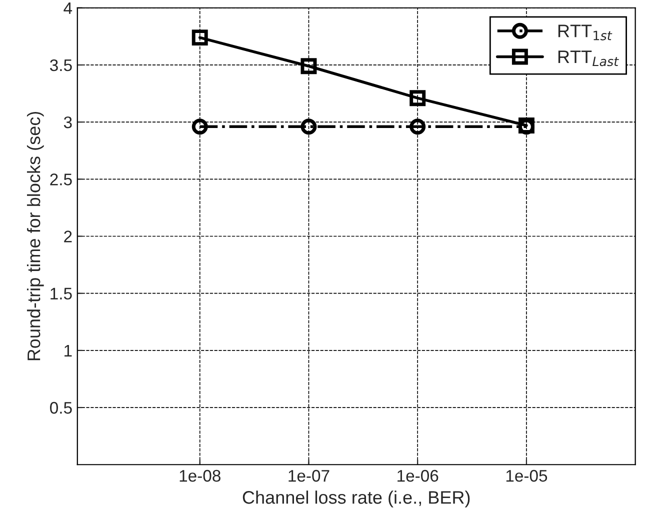 The image size is (645, 525). Describe the element at coordinates (35, 236) in the screenshot. I see `y-axis-title: Round-trip time for blocks (sec)` at that location.